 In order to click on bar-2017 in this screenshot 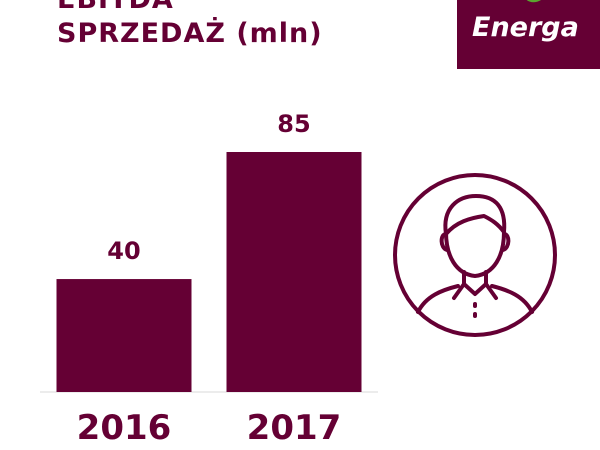, I will do `click(294, 272)`.